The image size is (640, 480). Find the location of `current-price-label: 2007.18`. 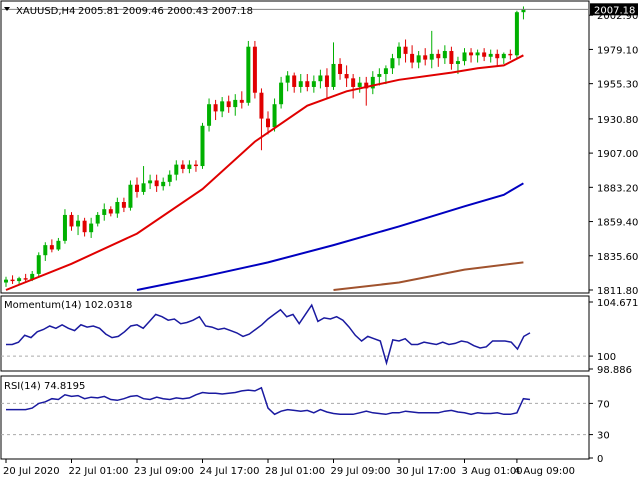

current-price-label: 2007.18 is located at coordinates (614, 10).